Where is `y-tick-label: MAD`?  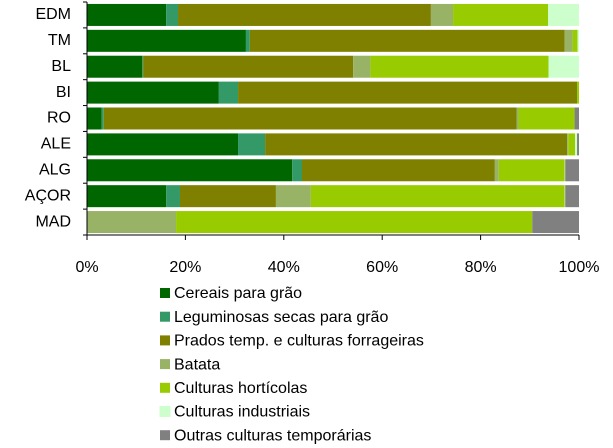 y-tick-label: MAD is located at coordinates (53, 221).